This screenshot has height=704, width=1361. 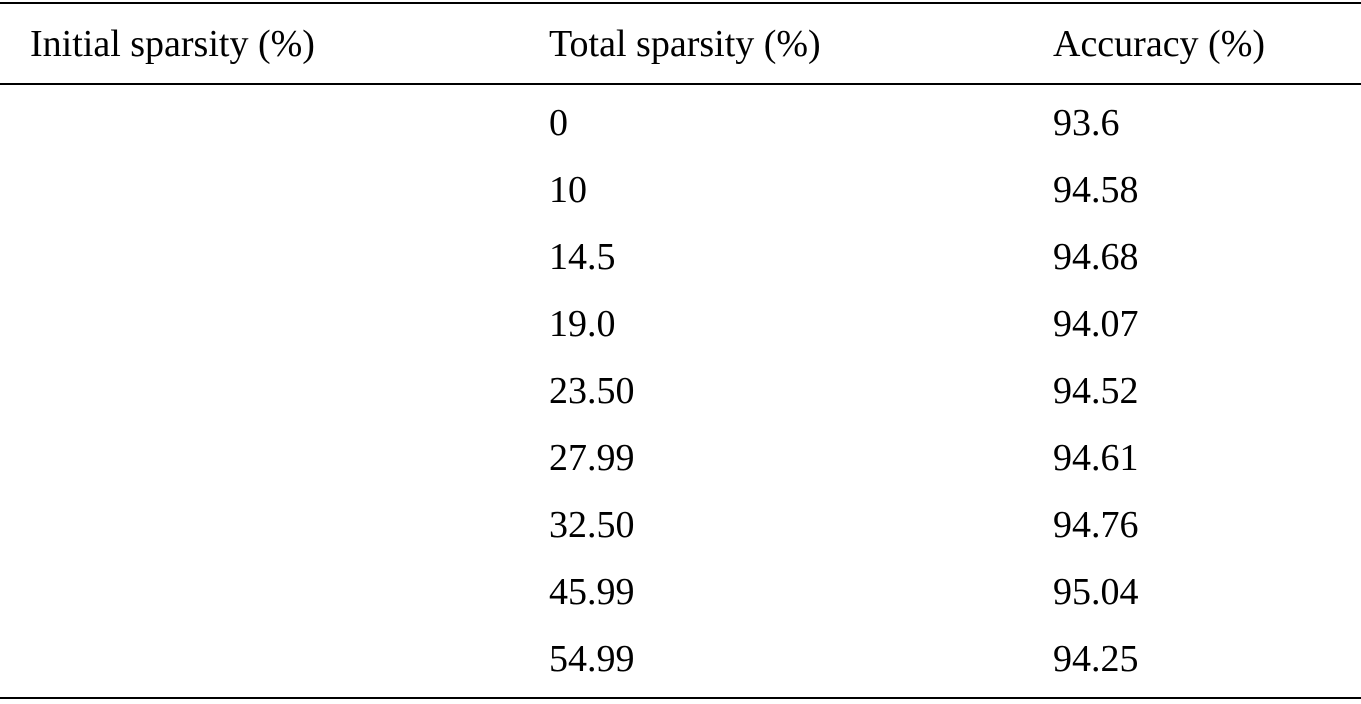 What do you see at coordinates (680, 402) in the screenshot?
I see `table-row: 23.50 94.52` at bounding box center [680, 402].